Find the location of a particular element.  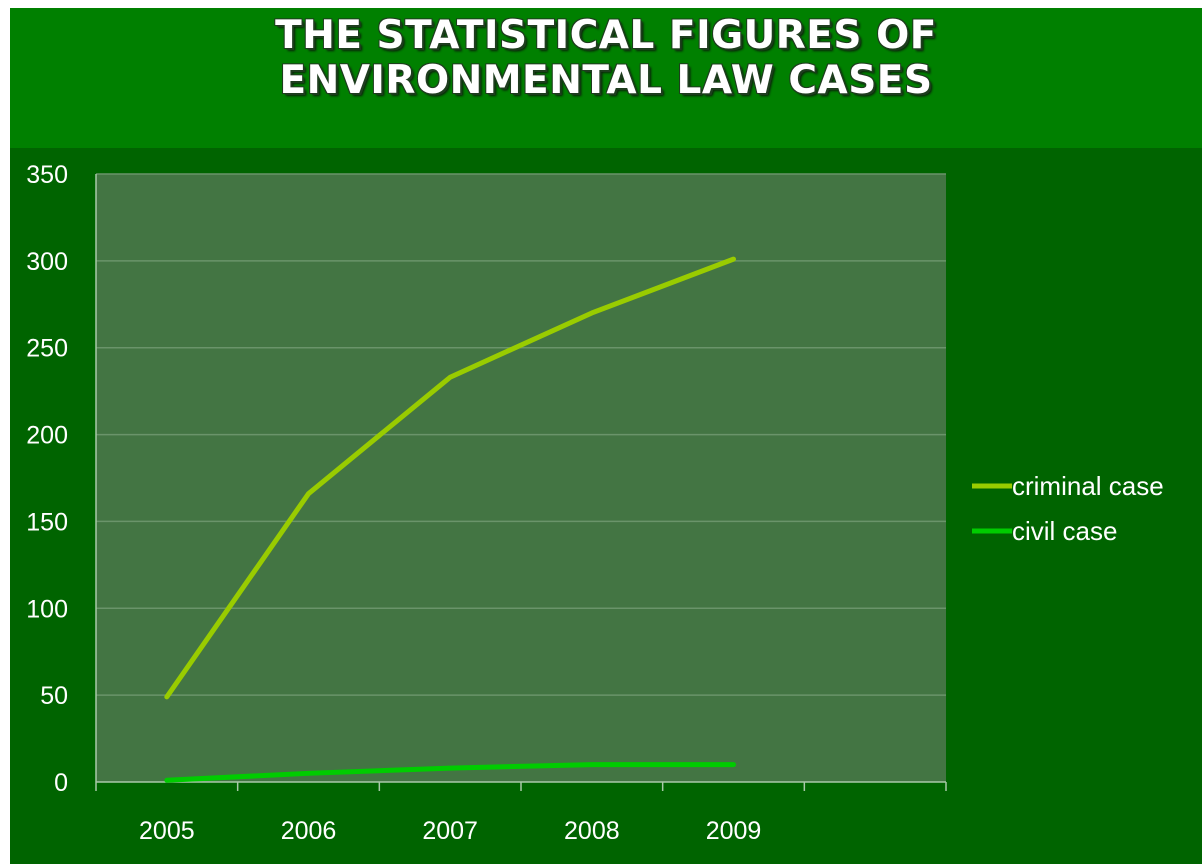

legend-label: civil case is located at coordinates (1064, 531).